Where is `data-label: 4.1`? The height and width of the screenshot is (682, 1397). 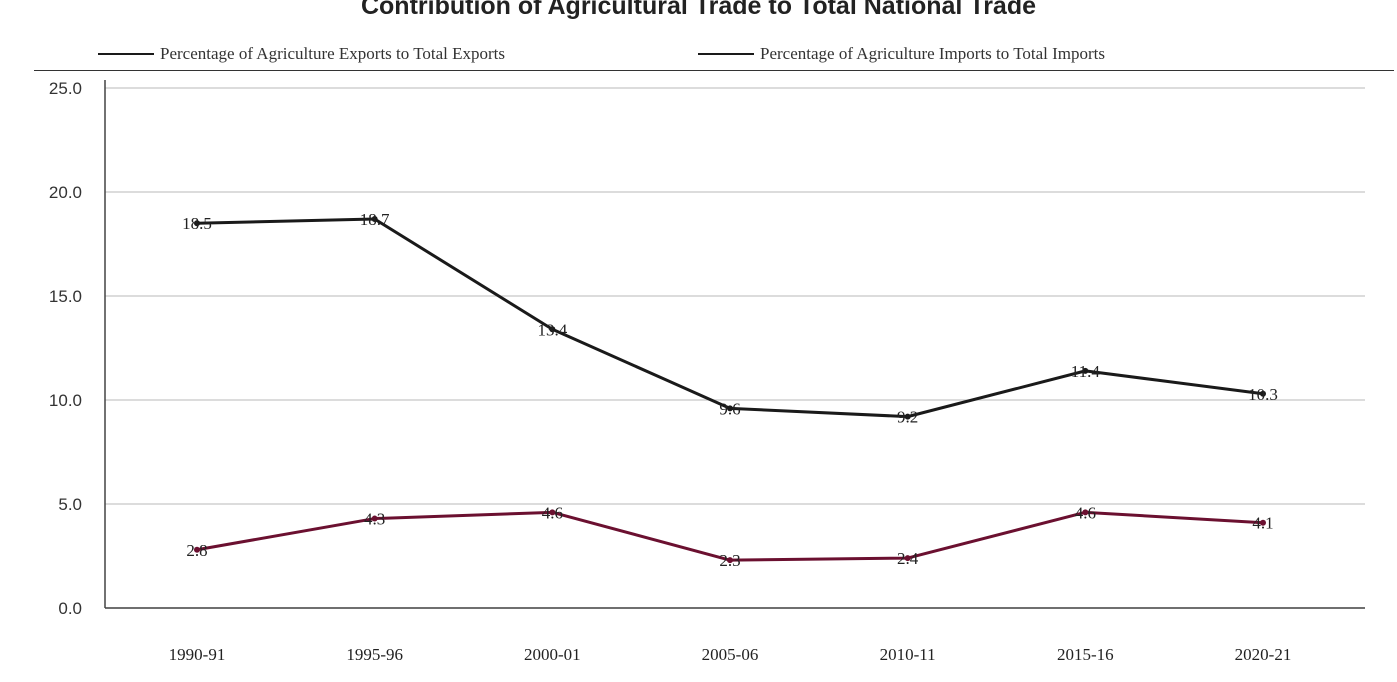 data-label: 4.1 is located at coordinates (1262, 523).